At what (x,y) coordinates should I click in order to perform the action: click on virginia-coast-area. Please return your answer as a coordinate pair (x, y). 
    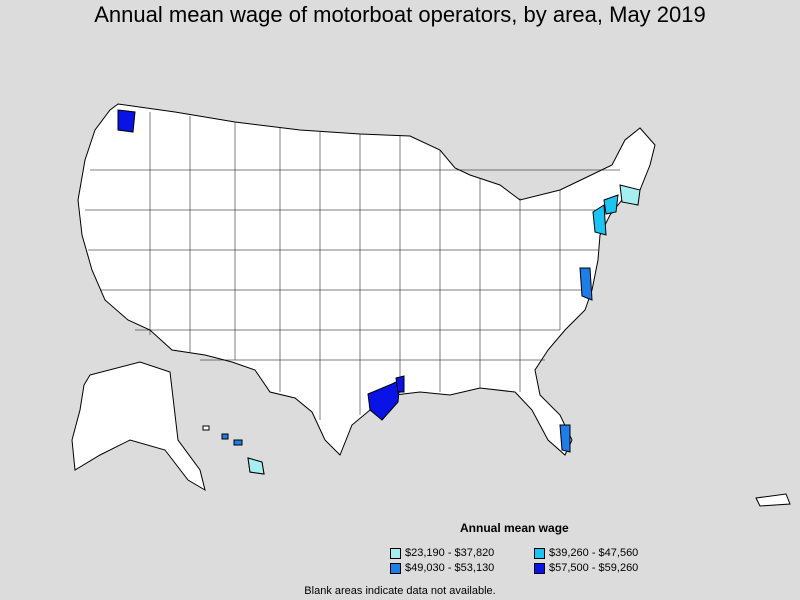
    Looking at the image, I should click on (586, 284).